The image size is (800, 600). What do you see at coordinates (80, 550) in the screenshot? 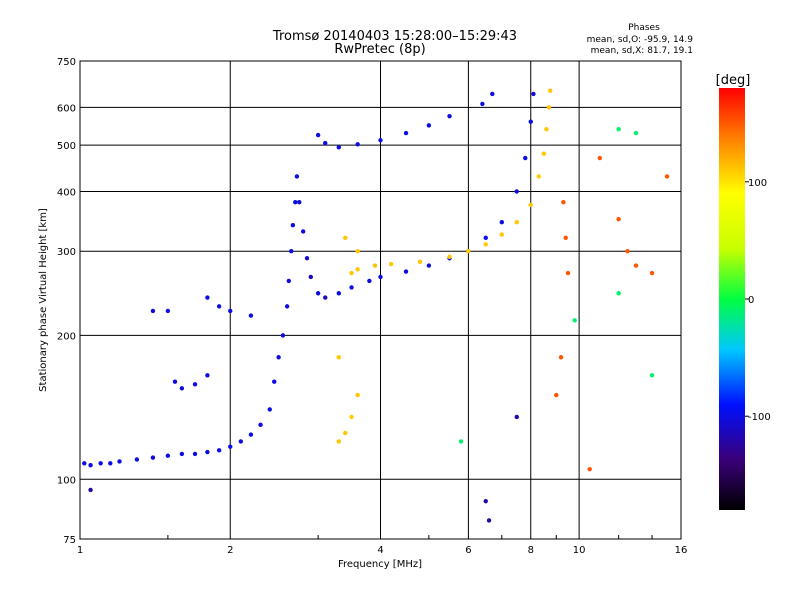
I see `x-tick-label: 1` at bounding box center [80, 550].